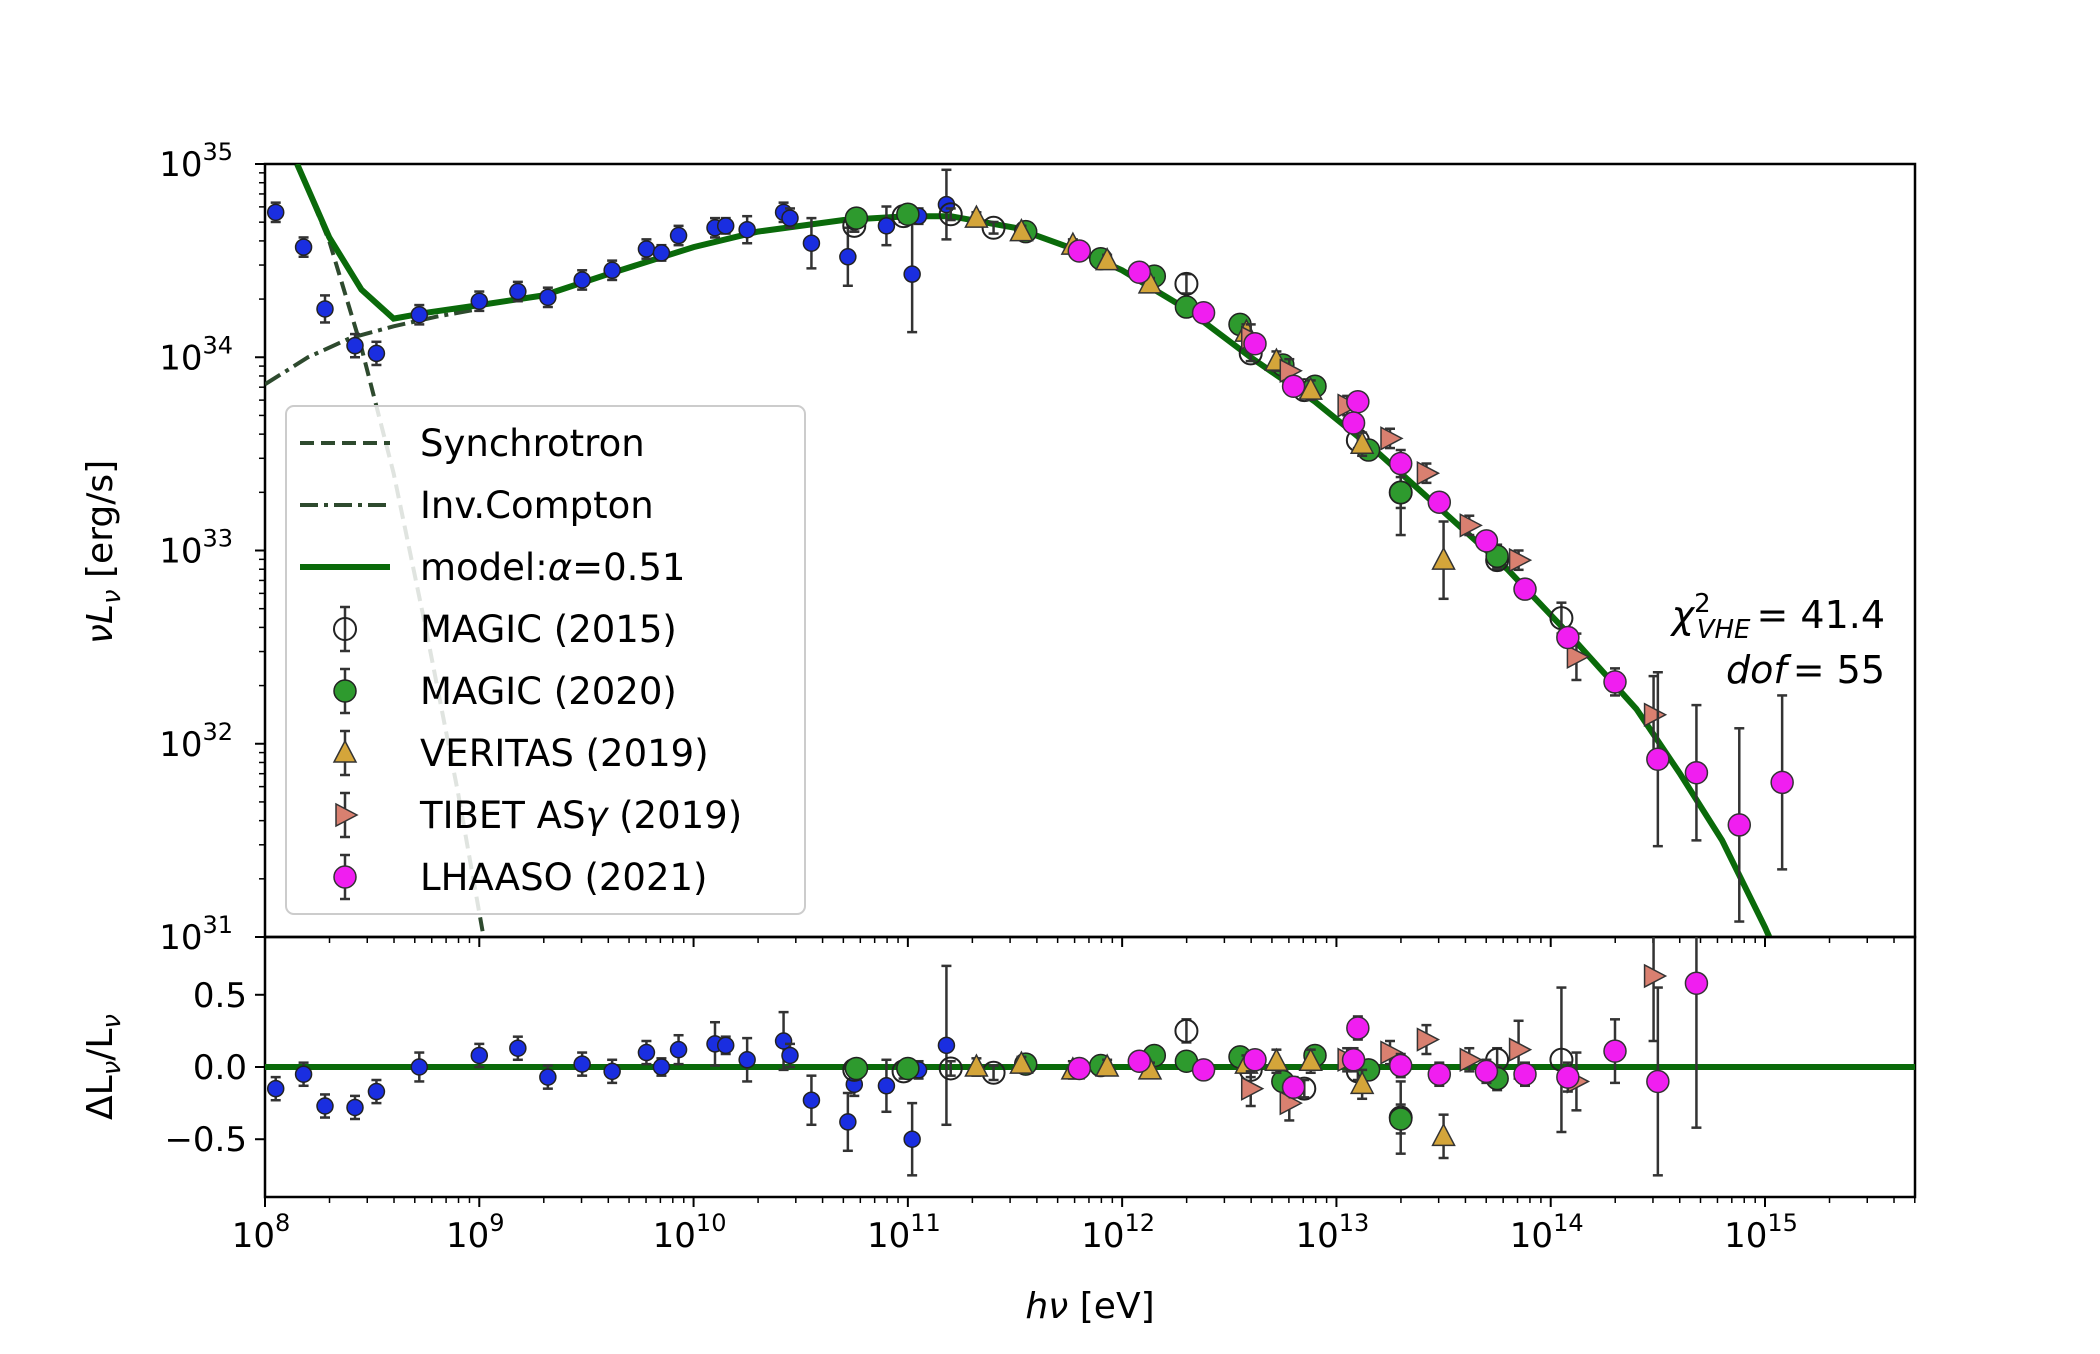 The image size is (2100, 1354). I want to click on fit-statistics: χ2 VHE = 41.4 dof = 55, so click(1777, 640).